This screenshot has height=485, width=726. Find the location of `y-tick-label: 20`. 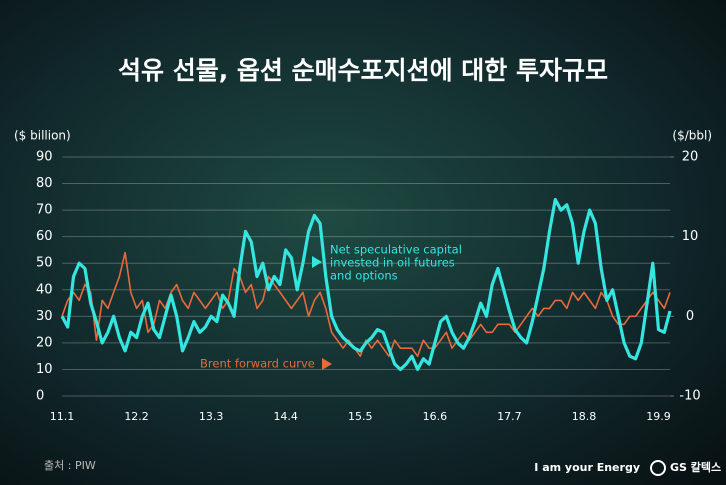

y-tick-label: 20 is located at coordinates (44, 342).